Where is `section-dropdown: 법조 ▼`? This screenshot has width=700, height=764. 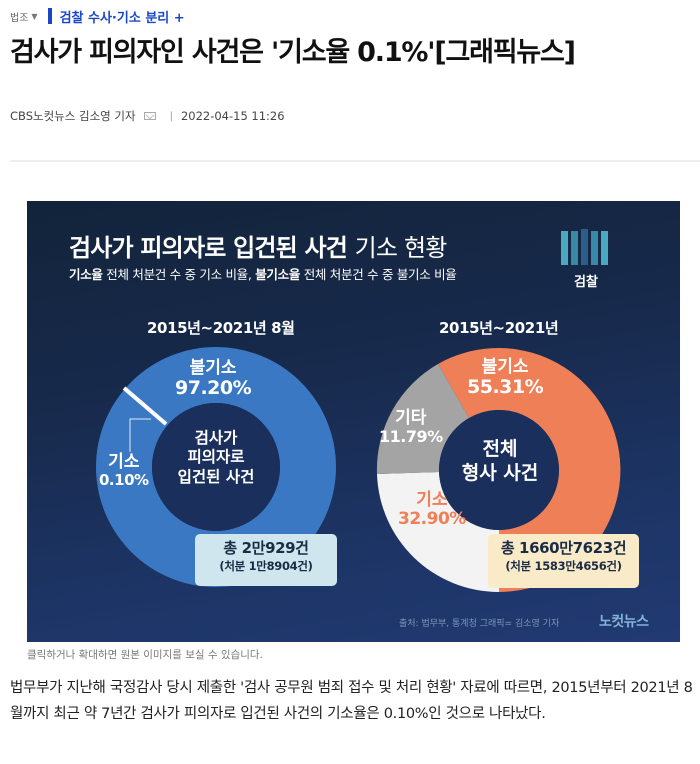 section-dropdown: 법조 ▼ is located at coordinates (24, 16).